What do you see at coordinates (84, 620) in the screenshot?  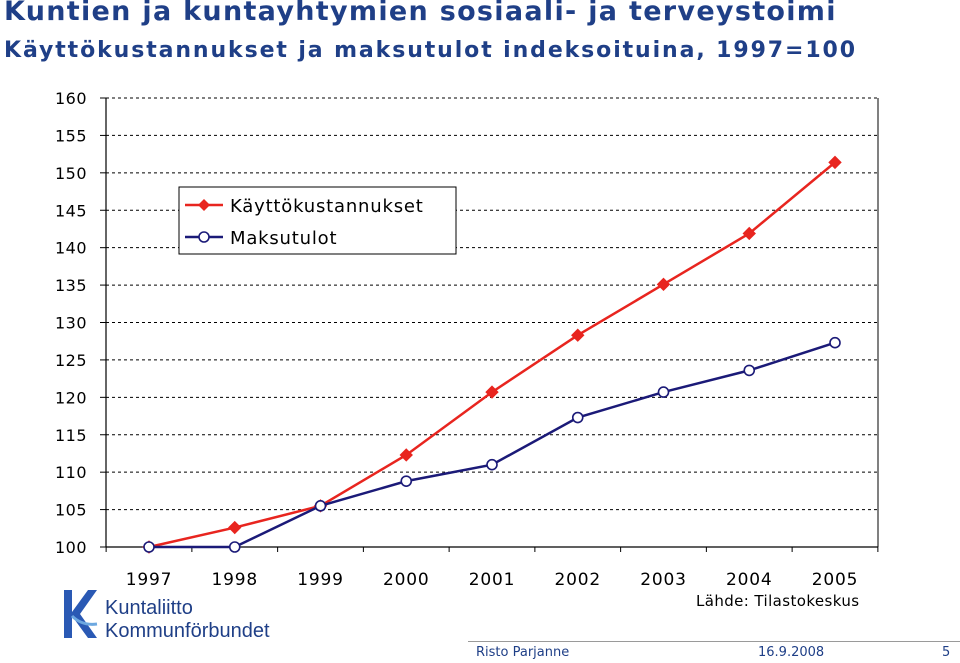 I see `logo-swoosh` at bounding box center [84, 620].